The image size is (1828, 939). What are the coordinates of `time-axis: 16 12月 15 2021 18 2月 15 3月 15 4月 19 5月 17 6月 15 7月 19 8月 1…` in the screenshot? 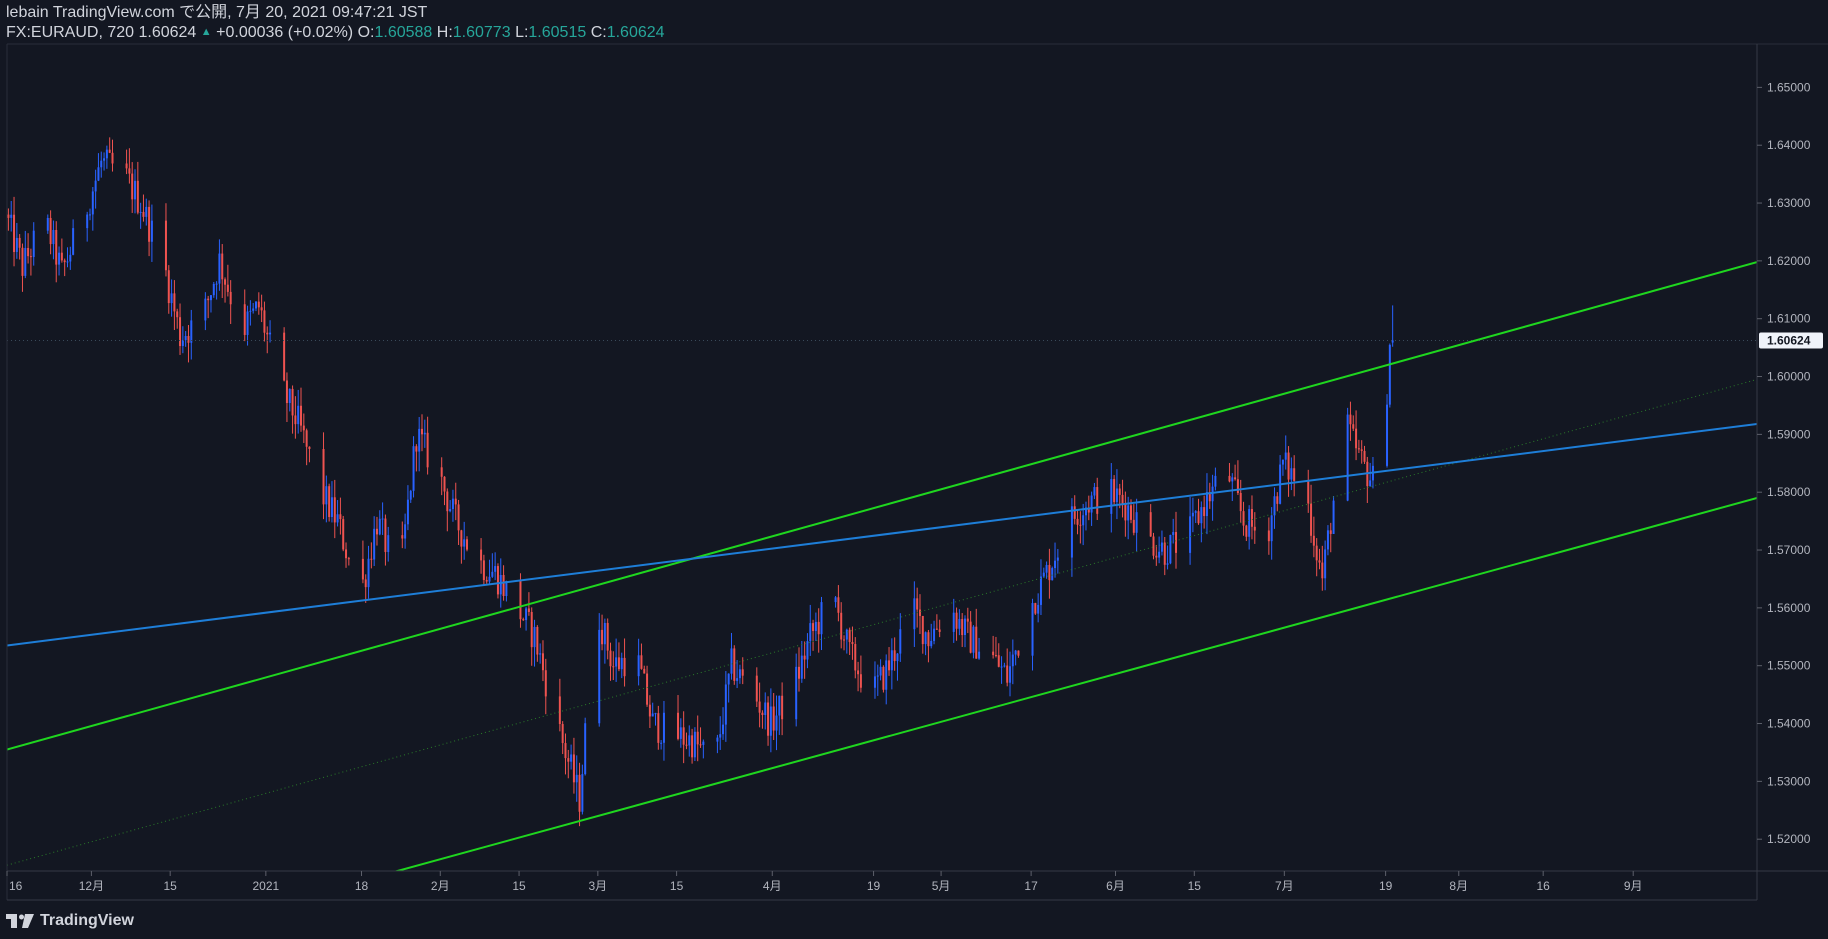 It's located at (824, 882).